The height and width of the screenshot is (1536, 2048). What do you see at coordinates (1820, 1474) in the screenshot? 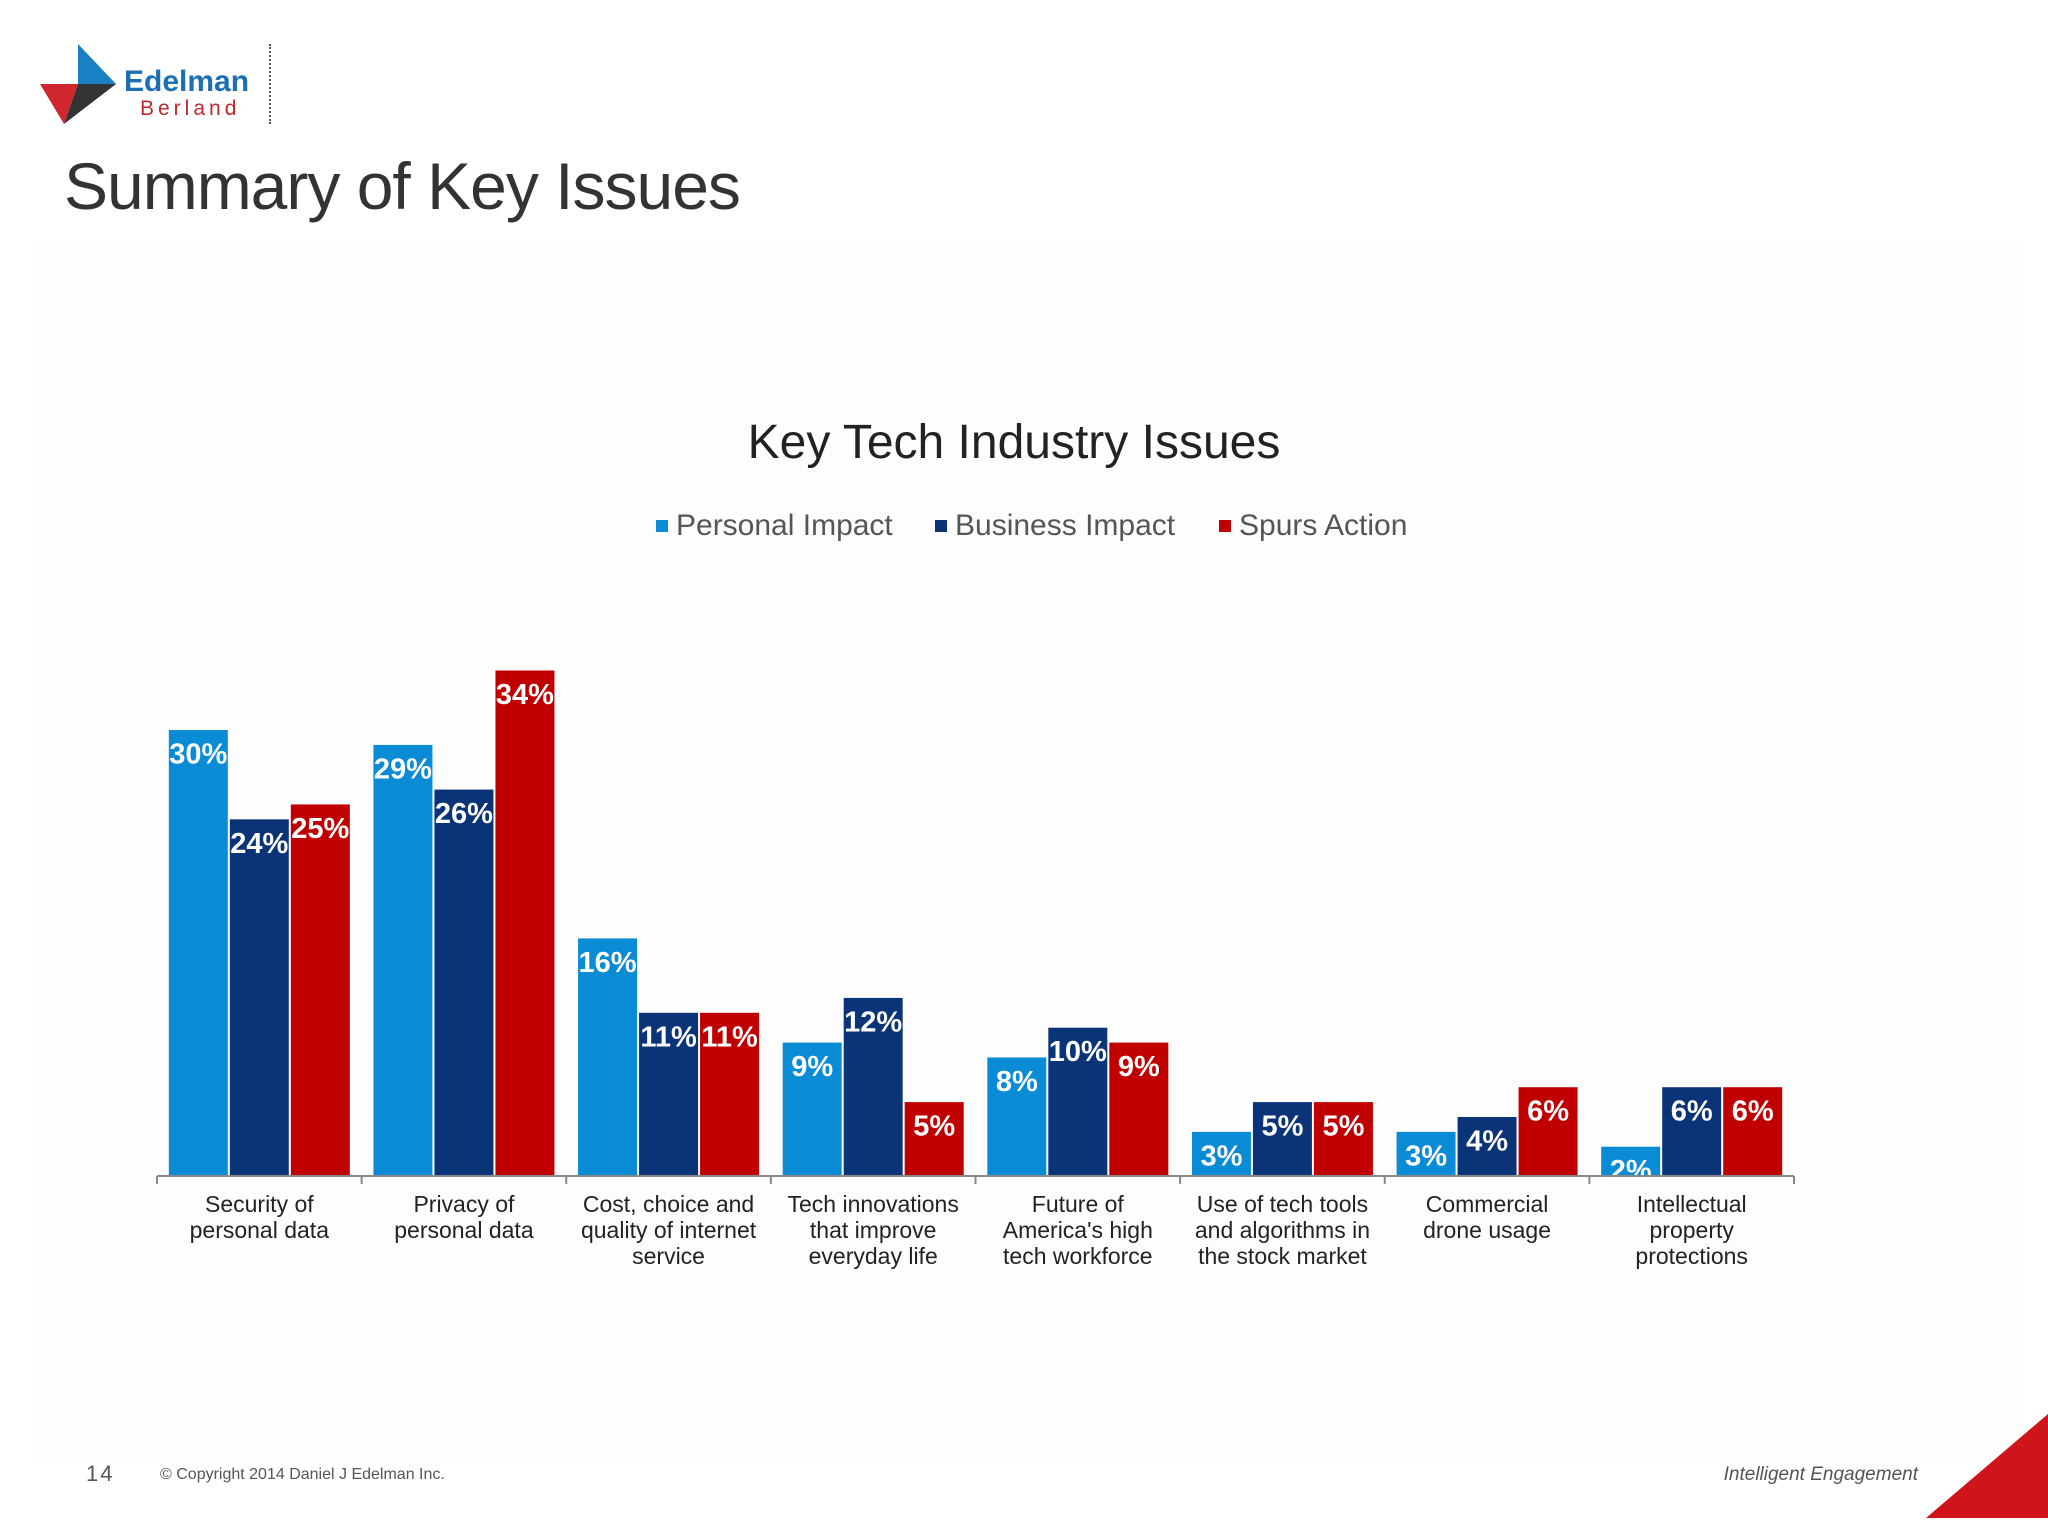
I see `tagline: Intelligent Engagement` at bounding box center [1820, 1474].